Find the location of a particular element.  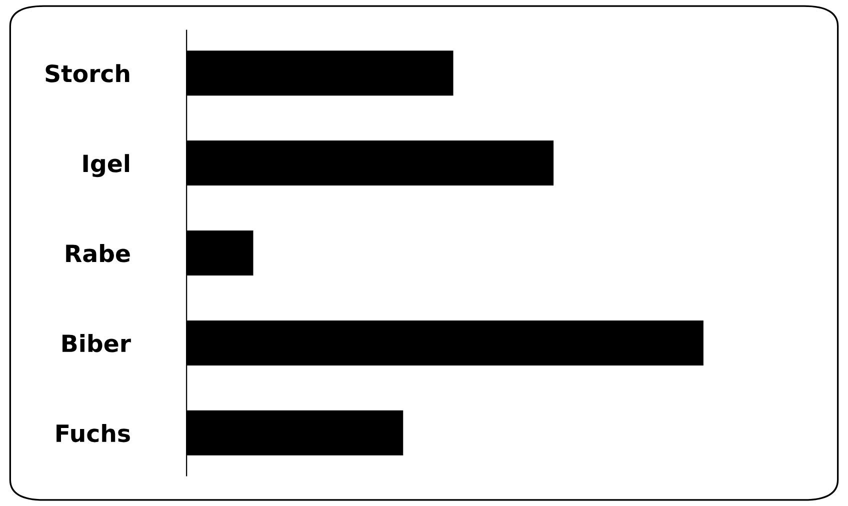

y-tick-label: Storch is located at coordinates (88, 73).